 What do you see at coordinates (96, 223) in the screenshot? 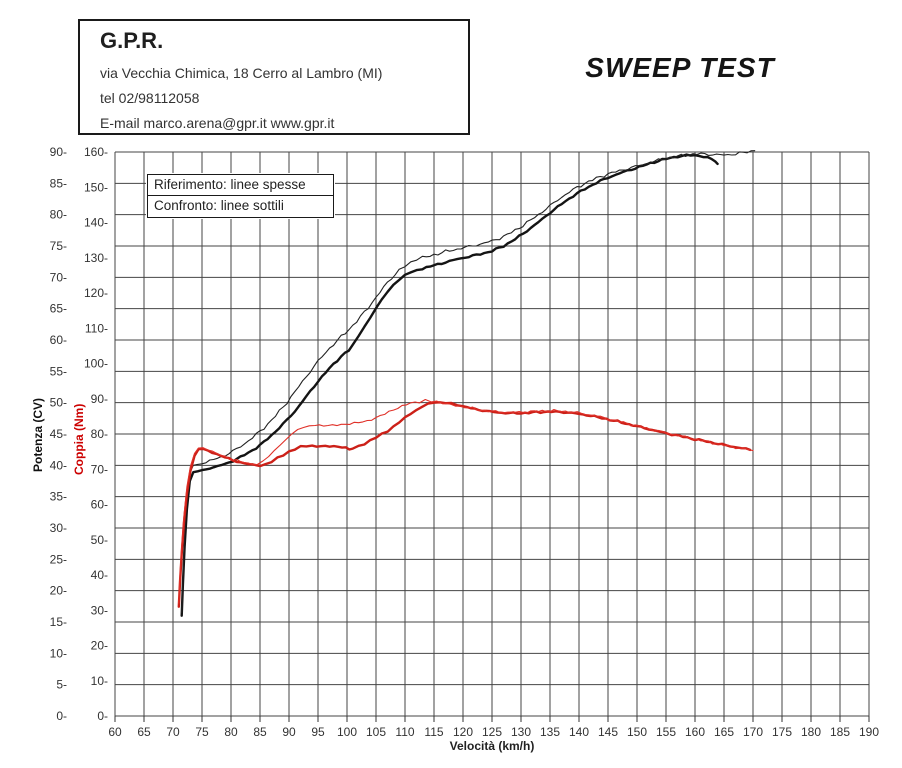
I see `torque-tick-label: 140-` at bounding box center [96, 223].